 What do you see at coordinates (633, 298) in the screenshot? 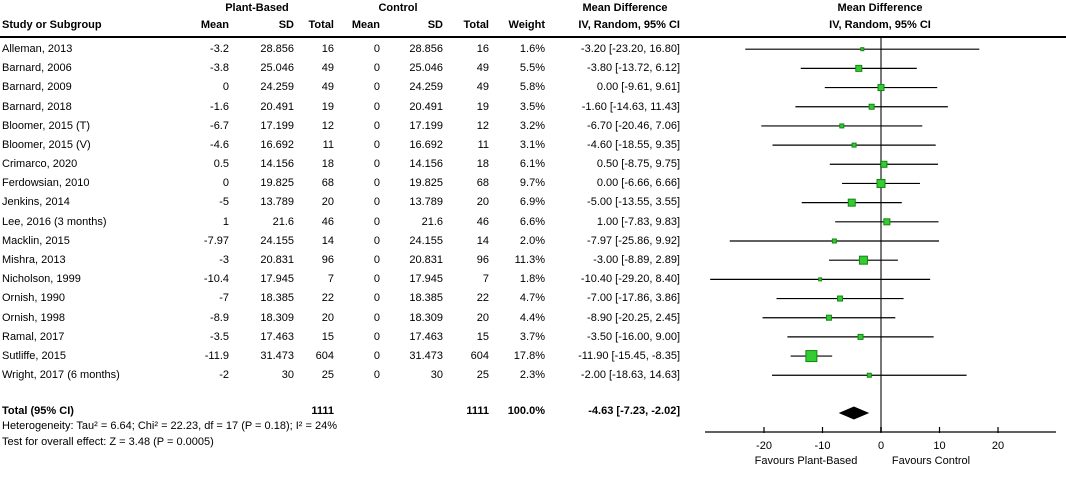
I see `md-ci: -7.00 [-17.86, 3.86]` at bounding box center [633, 298].